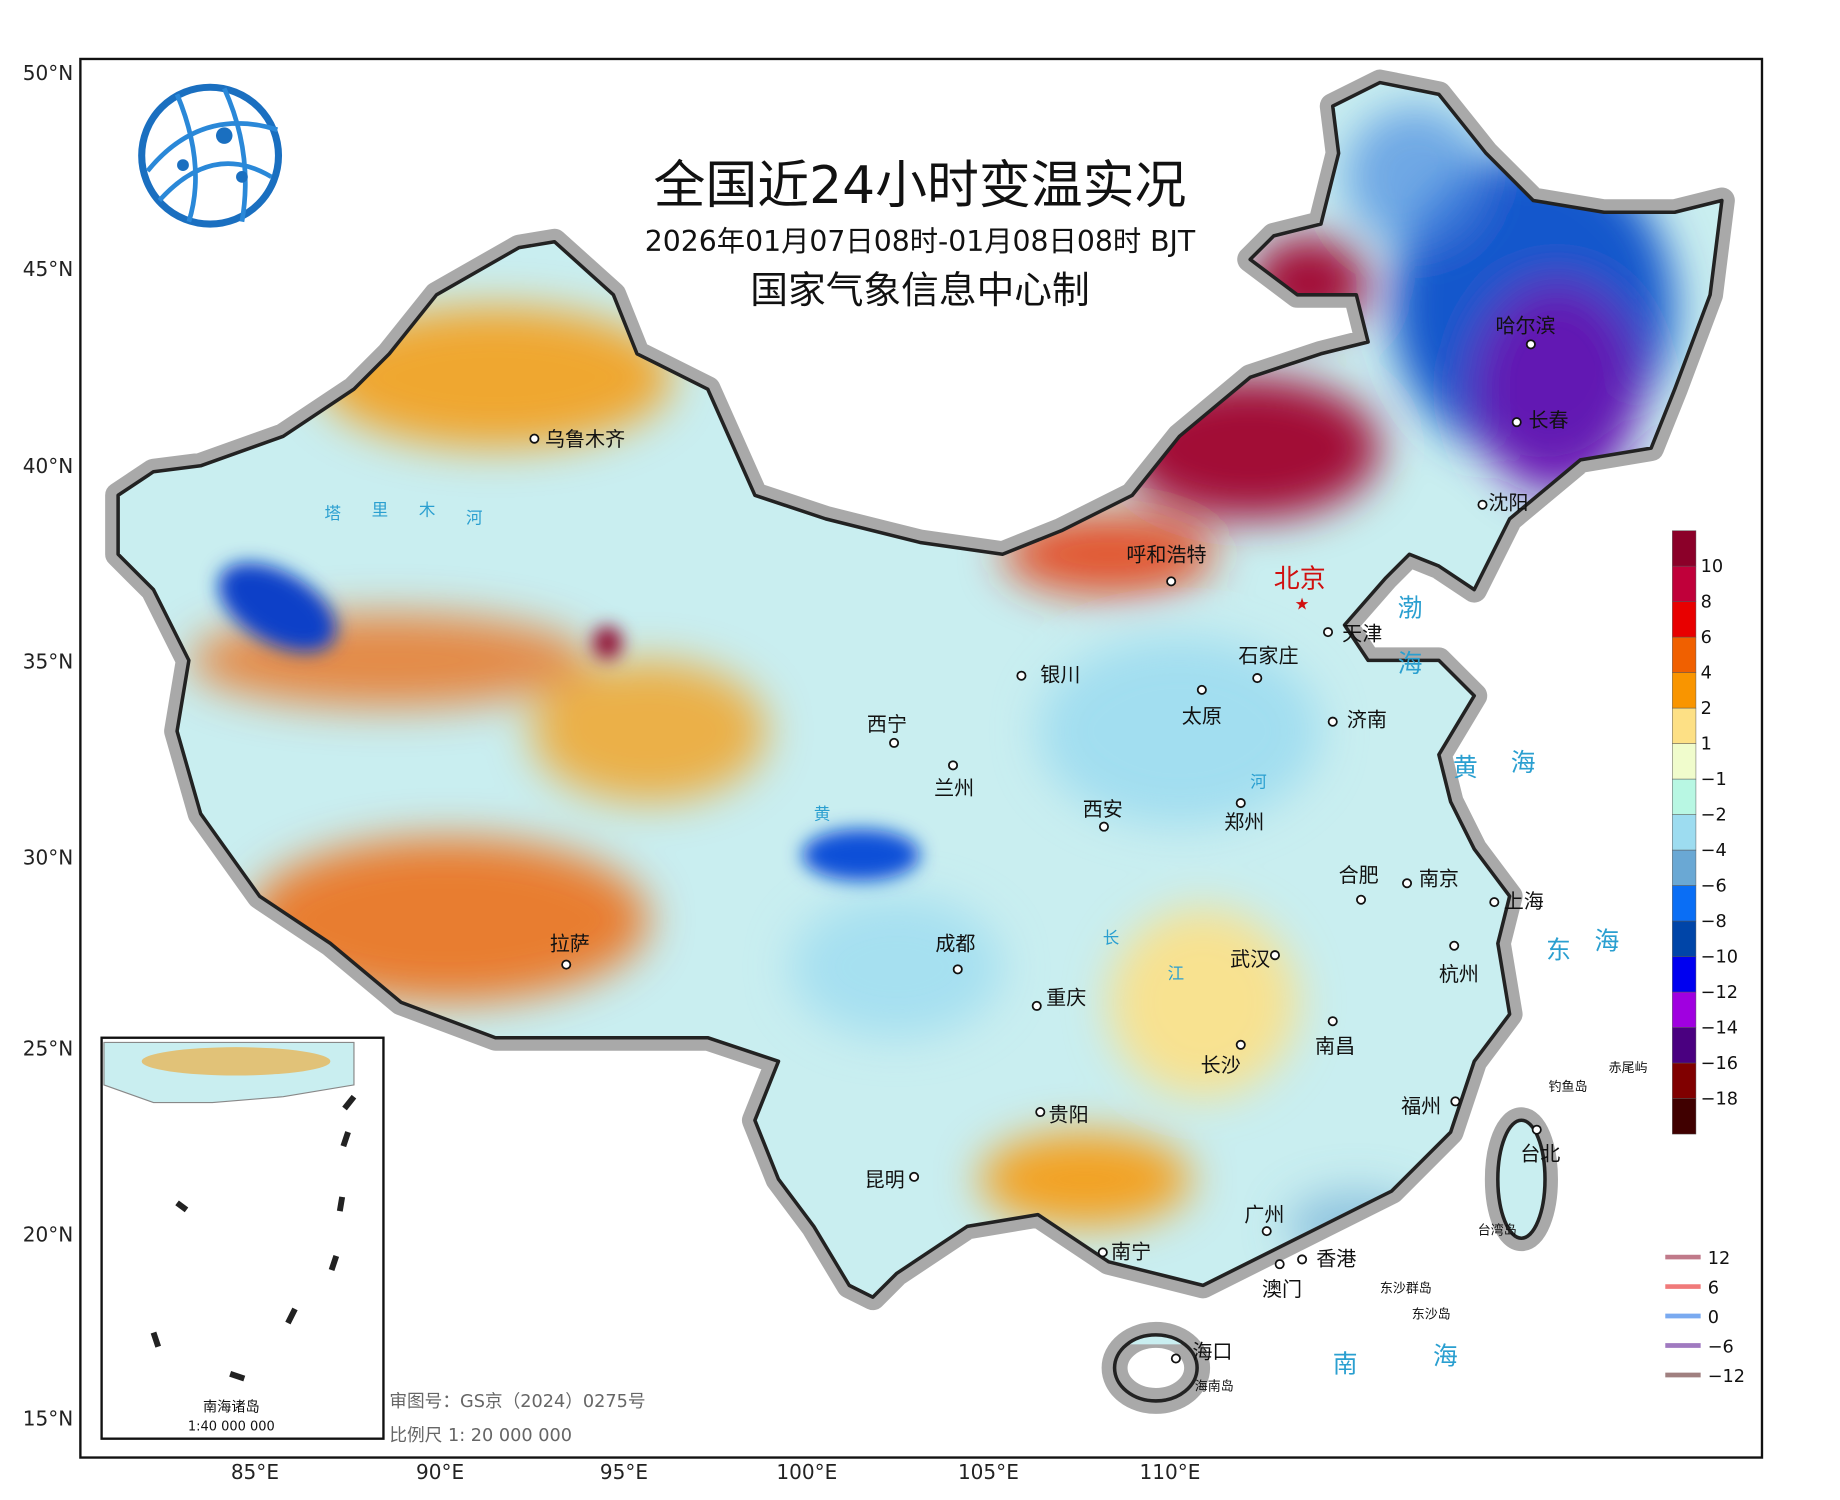 The image size is (1840, 1500). I want to click on capital-label: 北京, so click(1300, 579).